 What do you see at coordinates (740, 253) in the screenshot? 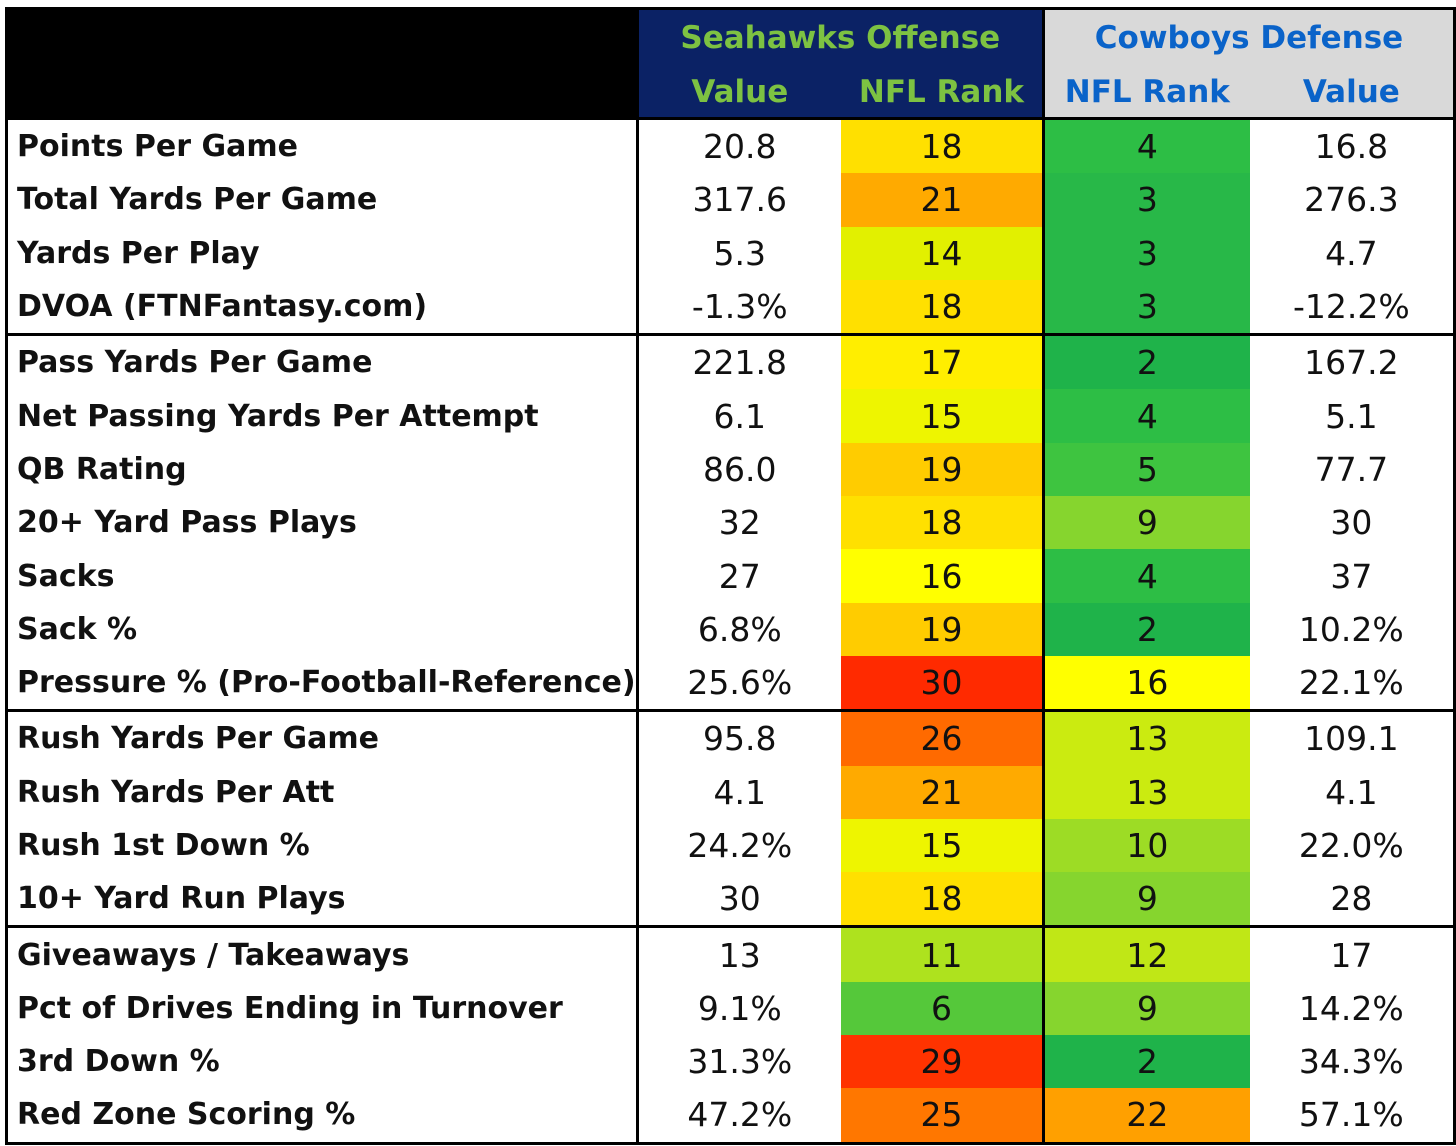
I see `offense-value-cell: 5.3` at bounding box center [740, 253].